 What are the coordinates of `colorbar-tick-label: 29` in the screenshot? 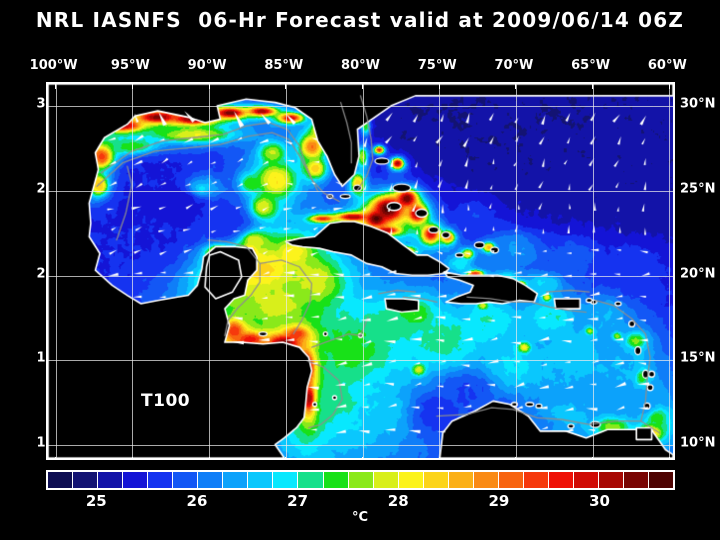 It's located at (499, 501).